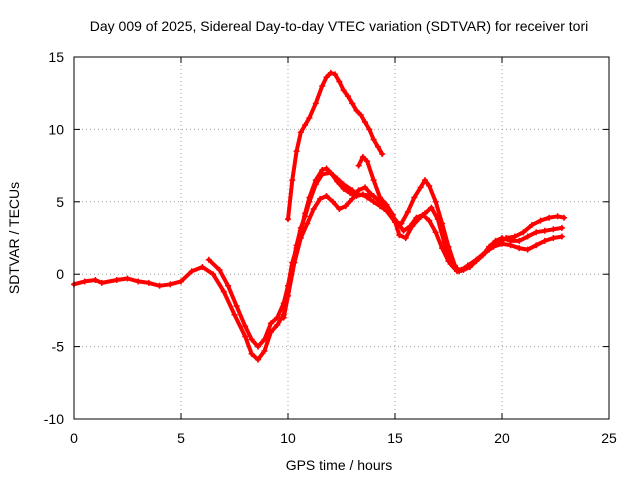 The image size is (640, 480). What do you see at coordinates (54, 419) in the screenshot?
I see `y-tick-label: -10` at bounding box center [54, 419].